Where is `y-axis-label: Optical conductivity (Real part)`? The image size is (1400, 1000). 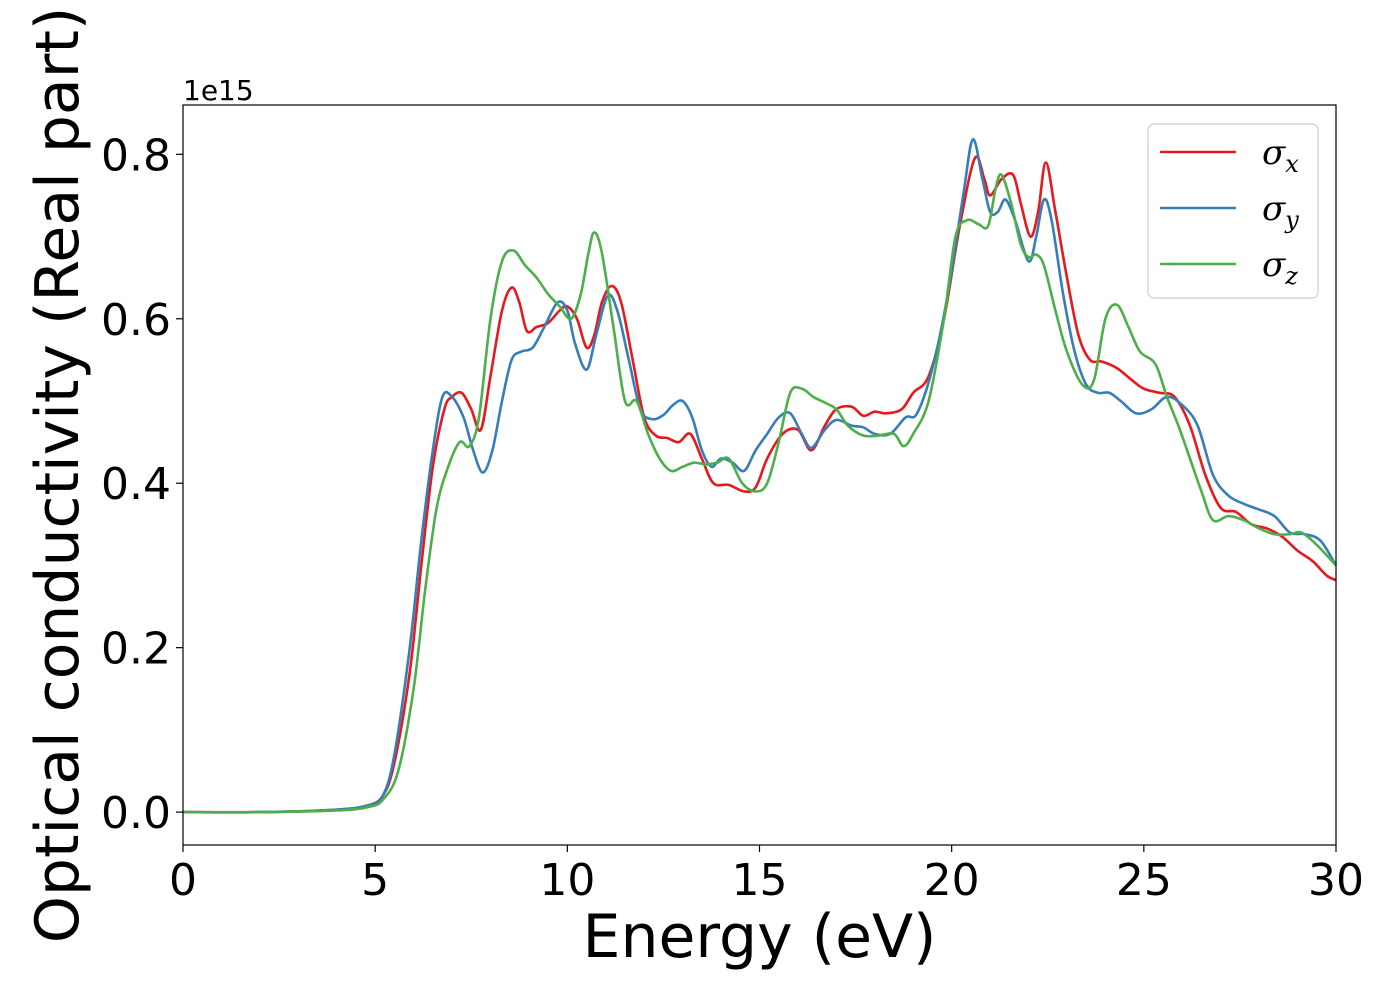 y-axis-label: Optical conductivity (Real part) is located at coordinates (58, 475).